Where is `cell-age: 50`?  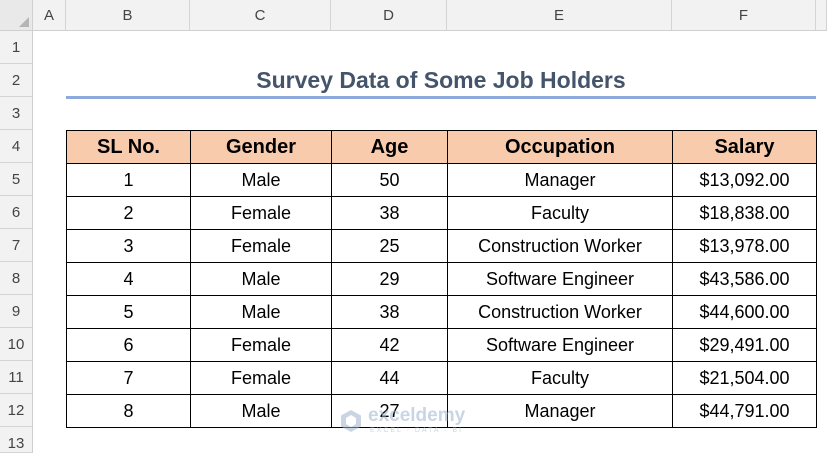
cell-age: 50 is located at coordinates (389, 180).